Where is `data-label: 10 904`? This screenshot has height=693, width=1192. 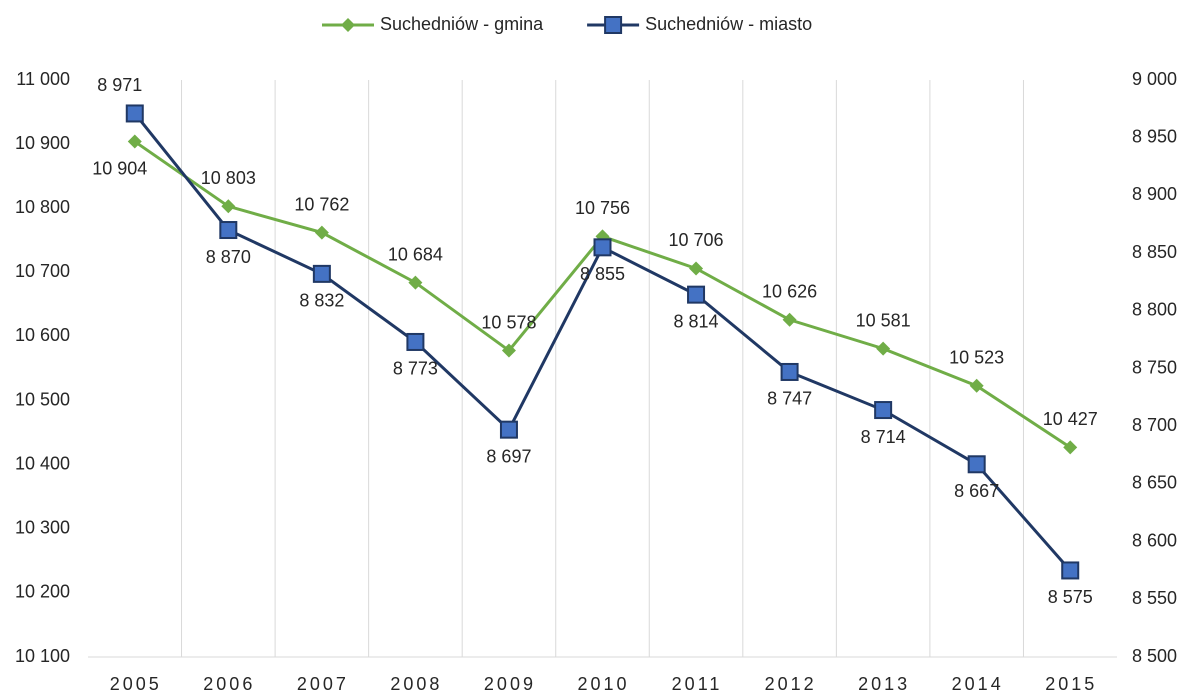
data-label: 10 904 is located at coordinates (119, 168).